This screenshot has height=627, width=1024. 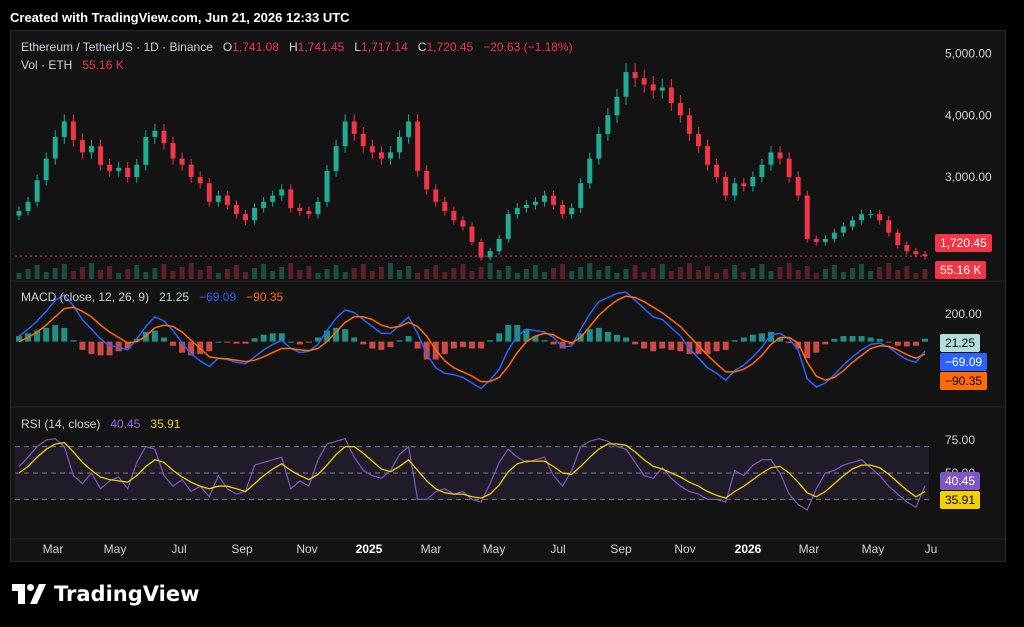 I want to click on rsi-line, so click(x=472, y=474).